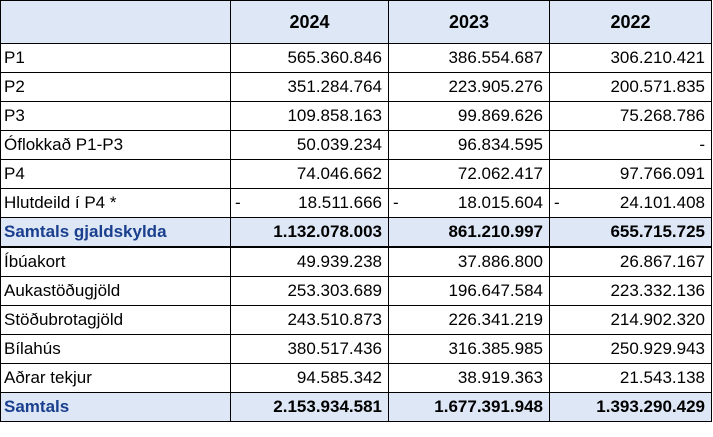 The width and height of the screenshot is (713, 437). I want to click on table-row: P3 109.858.163 99.869.626 75.268.786, so click(356, 116).